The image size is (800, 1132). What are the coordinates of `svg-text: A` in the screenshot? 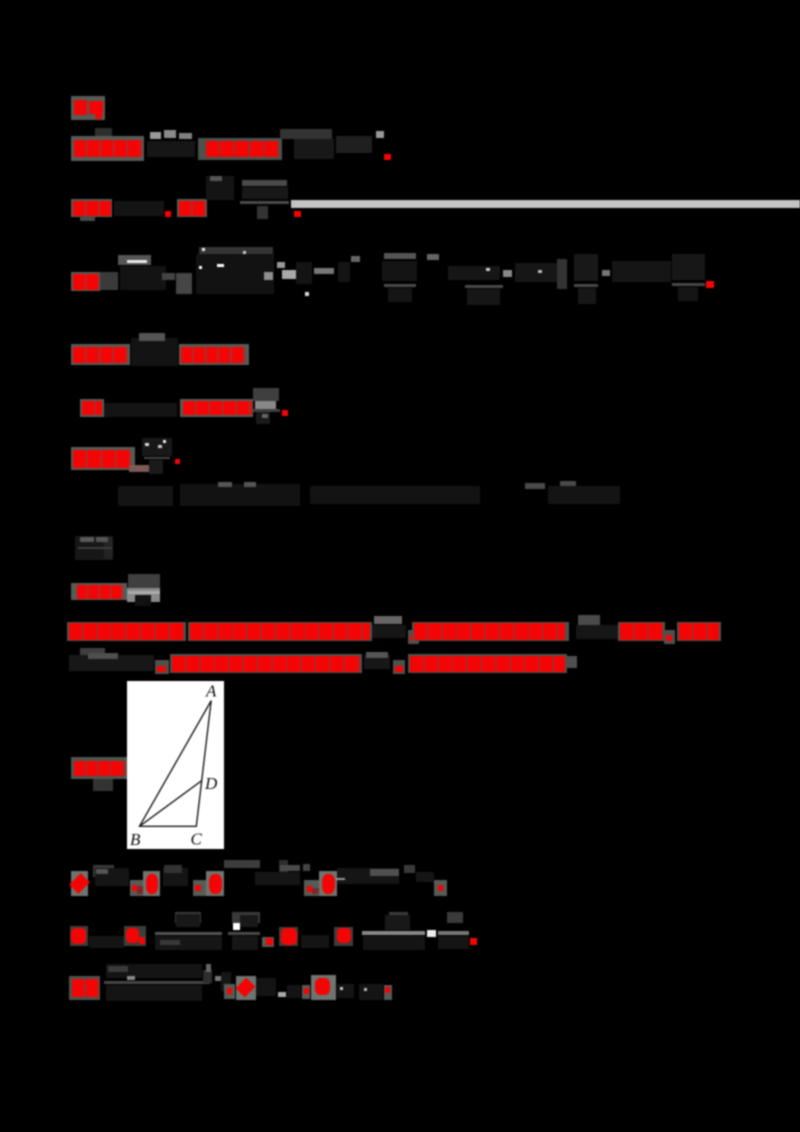 It's located at (211, 691).